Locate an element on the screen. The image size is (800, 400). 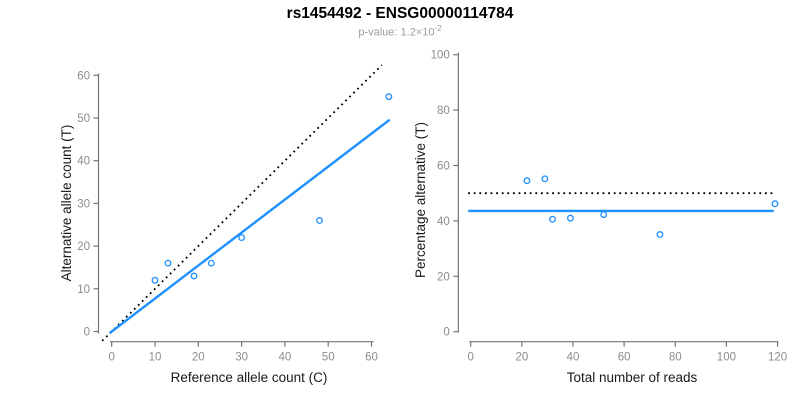
x-tick-label: 80 is located at coordinates (675, 358).